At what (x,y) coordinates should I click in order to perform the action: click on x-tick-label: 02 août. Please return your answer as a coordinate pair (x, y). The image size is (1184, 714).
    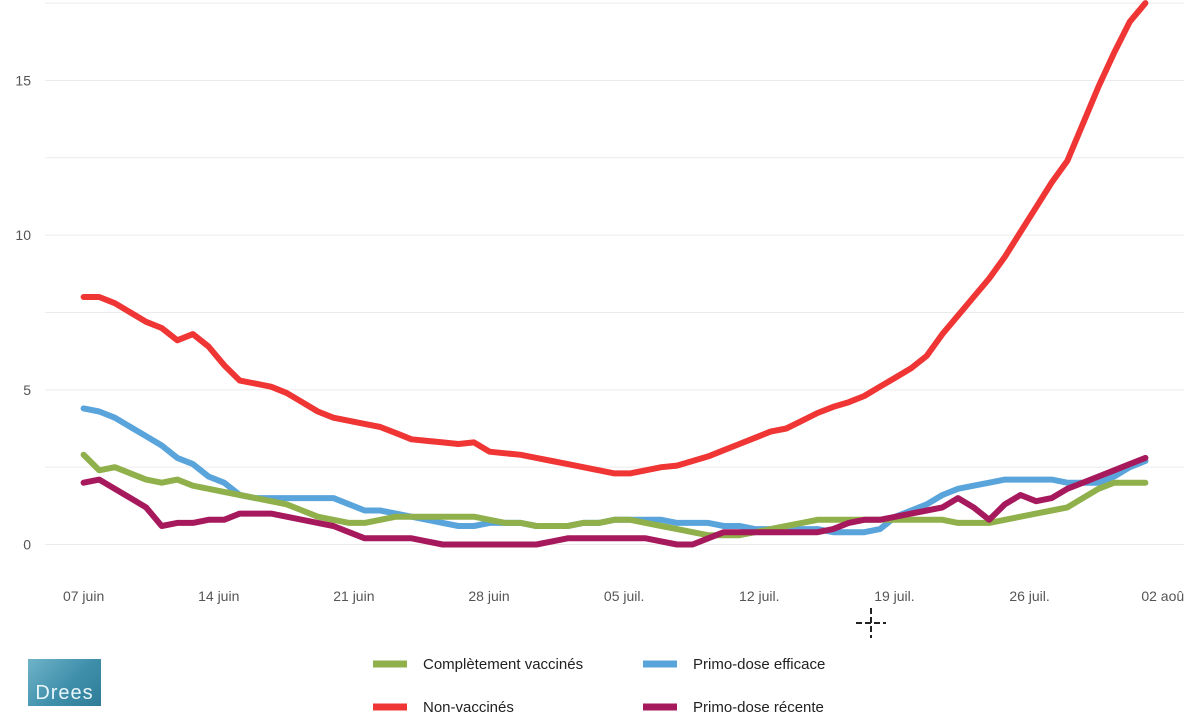
    Looking at the image, I should click on (1162, 596).